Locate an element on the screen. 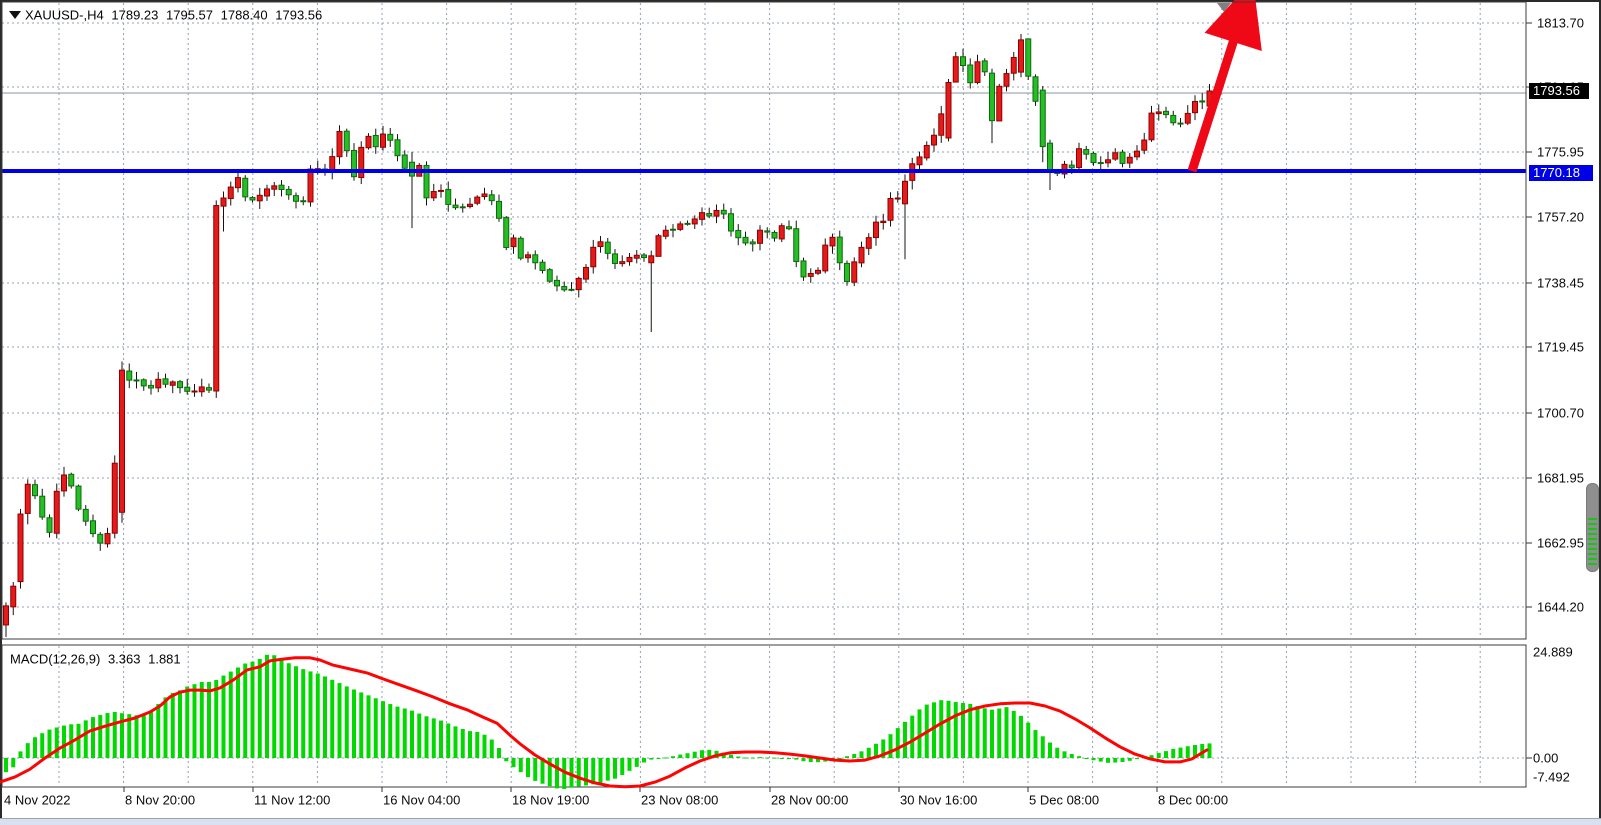 The image size is (1601, 825). window-bottom-strip is located at coordinates (800, 822).